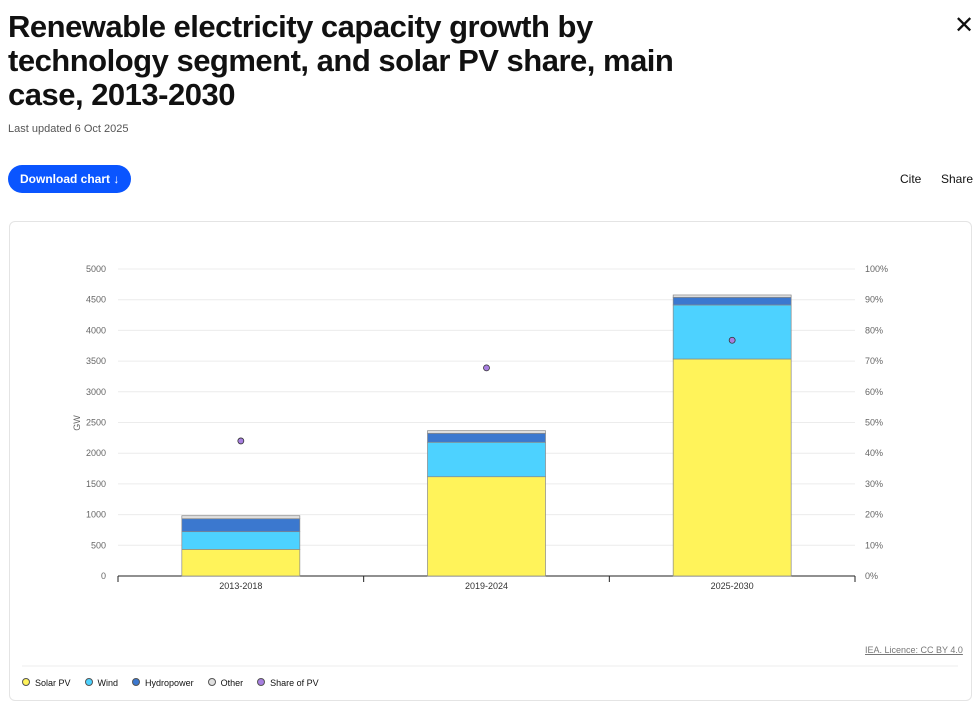 The height and width of the screenshot is (706, 980). I want to click on last-updated: Last updated 6 Oct 2025, so click(68, 129).